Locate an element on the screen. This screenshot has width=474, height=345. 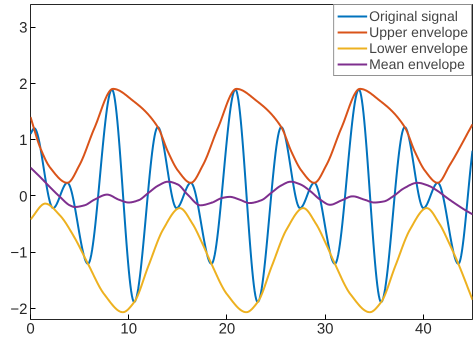
y-tick-label: 1 is located at coordinates (23, 140).